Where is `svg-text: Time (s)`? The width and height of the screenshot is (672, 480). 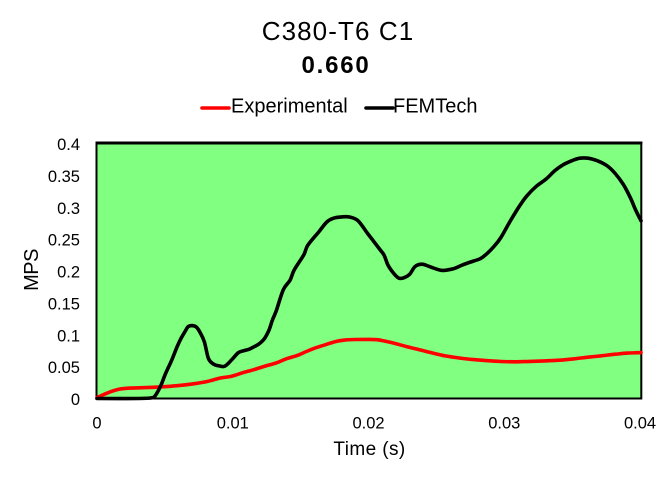
svg-text: Time (s) is located at coordinates (369, 449).